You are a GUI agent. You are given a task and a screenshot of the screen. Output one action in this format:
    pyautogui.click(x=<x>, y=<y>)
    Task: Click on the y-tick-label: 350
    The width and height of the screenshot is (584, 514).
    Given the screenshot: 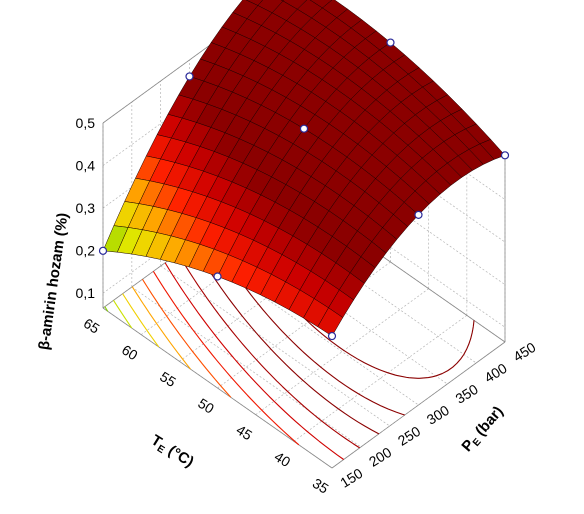 What is the action you would take?
    pyautogui.click(x=467, y=394)
    